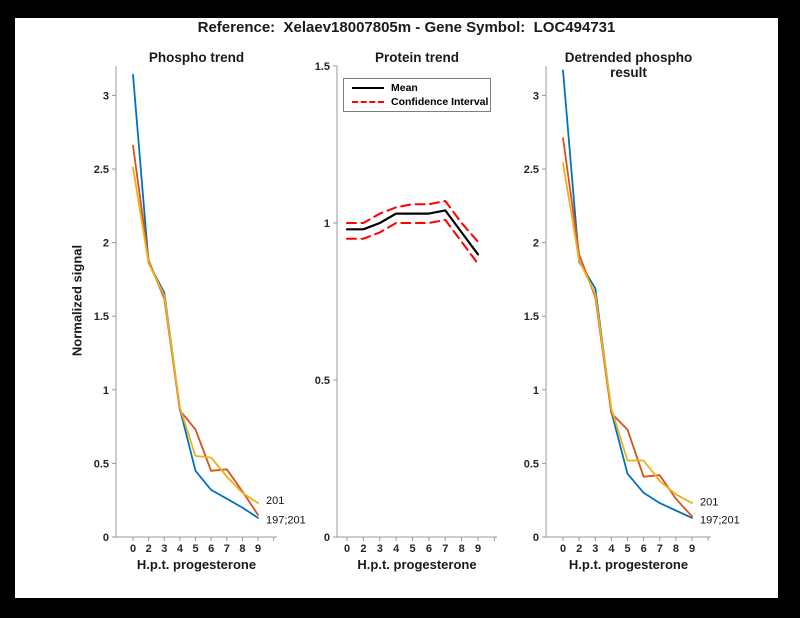 Image resolution: width=800 pixels, height=618 pixels. What do you see at coordinates (628, 564) in the screenshot?
I see `x-axis-label-detrended: H.p.t. progesterone` at bounding box center [628, 564].